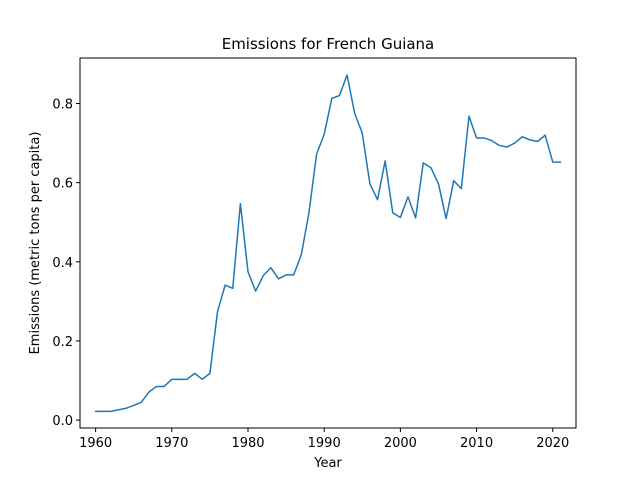 The image size is (640, 480). What do you see at coordinates (400, 443) in the screenshot?
I see `x-tick-label: 2000` at bounding box center [400, 443].